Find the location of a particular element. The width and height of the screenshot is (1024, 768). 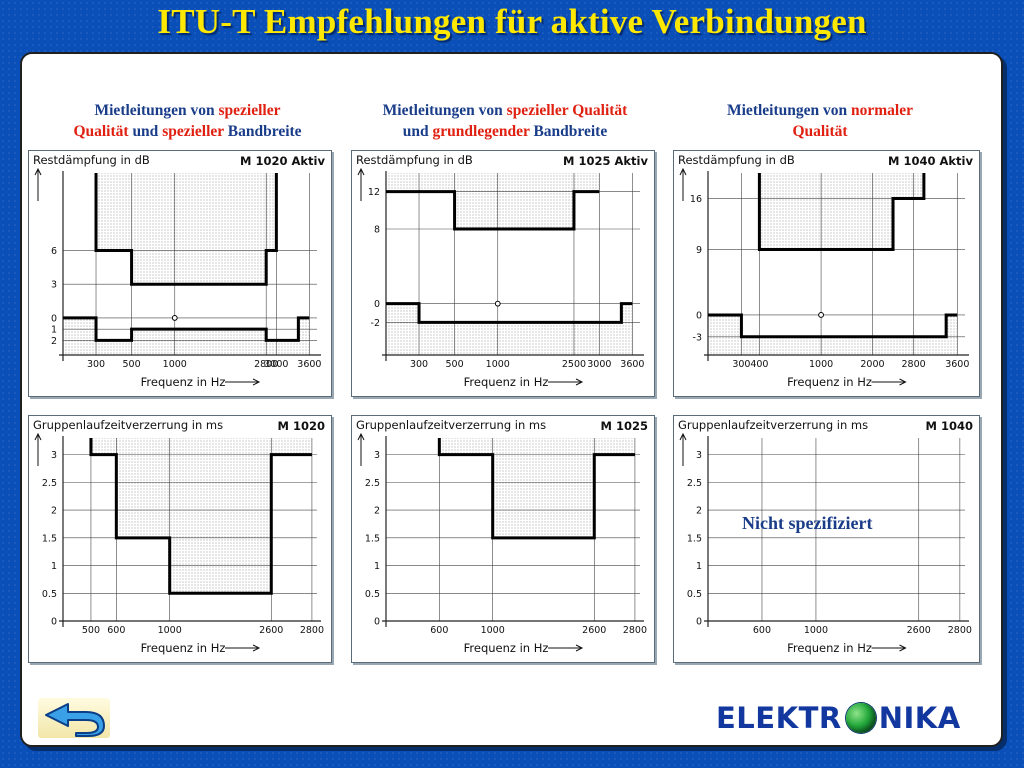

header-highlight-text: normaler is located at coordinates (882, 110).